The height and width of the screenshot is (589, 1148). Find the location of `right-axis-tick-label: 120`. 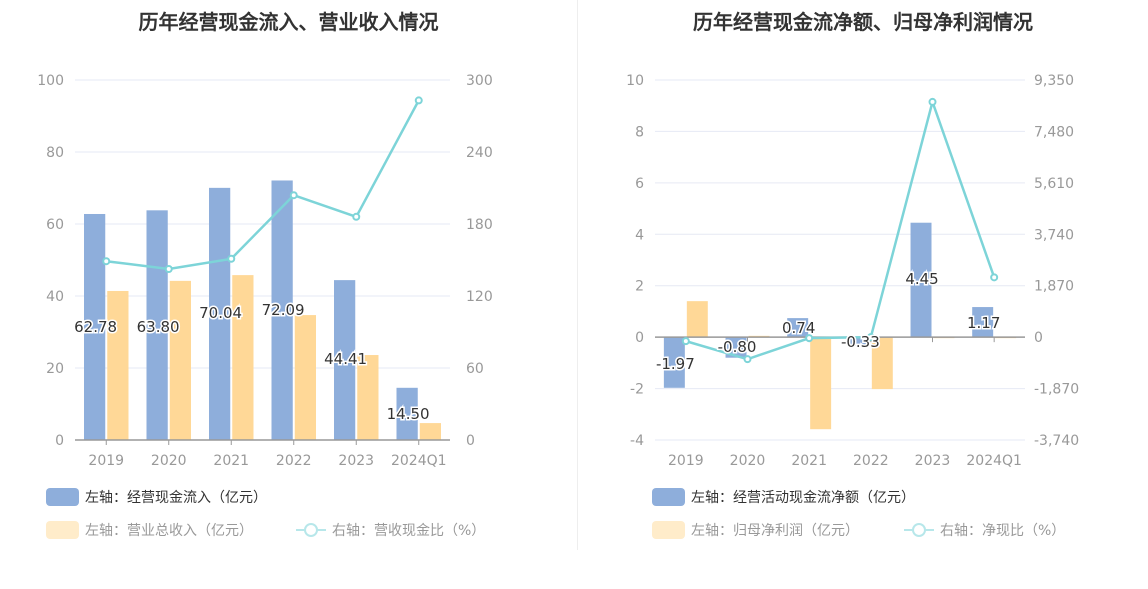

right-axis-tick-label: 120 is located at coordinates (479, 297).